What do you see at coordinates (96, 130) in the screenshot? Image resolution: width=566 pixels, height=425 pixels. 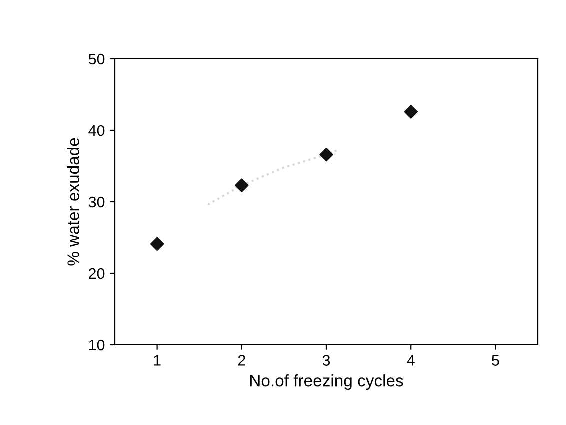 I see `y-tick-label: 40` at bounding box center [96, 130].